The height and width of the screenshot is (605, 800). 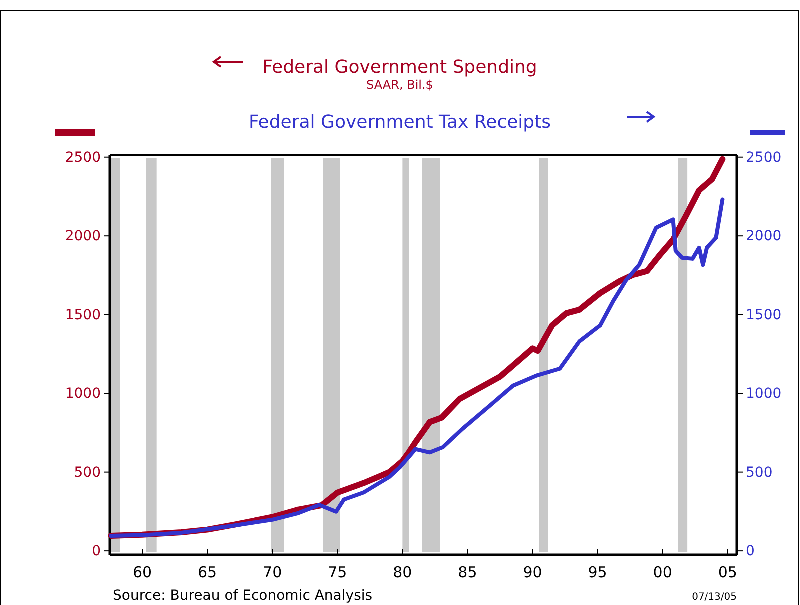 I want to click on y-tick-label: 0, so click(x=96, y=552).